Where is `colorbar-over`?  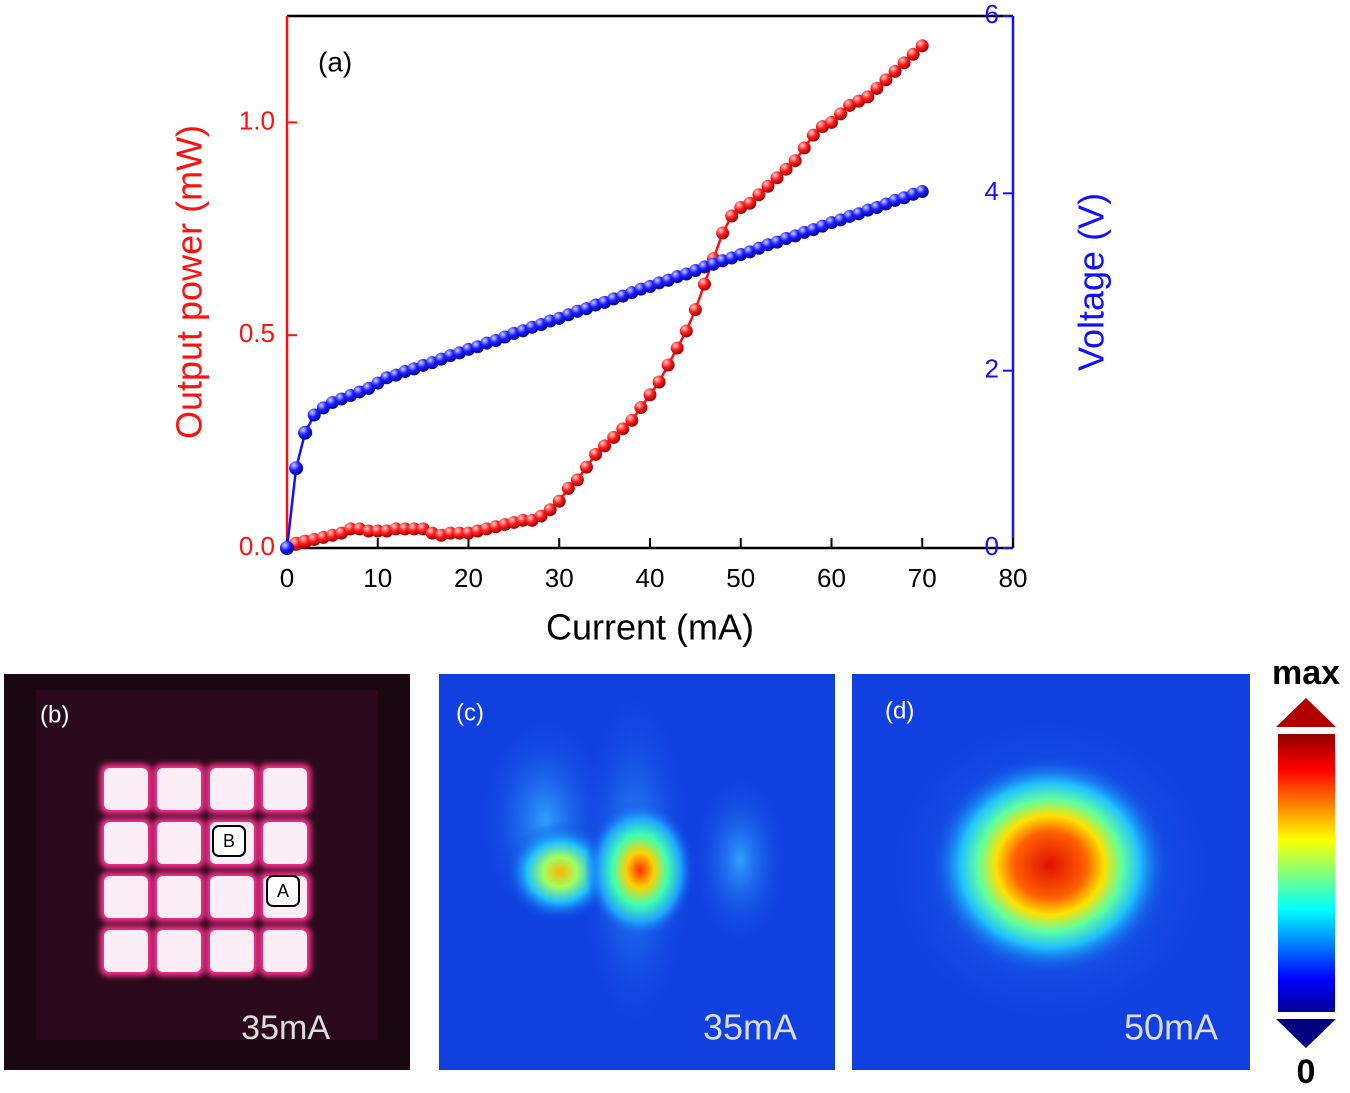
colorbar-over is located at coordinates (1306, 712).